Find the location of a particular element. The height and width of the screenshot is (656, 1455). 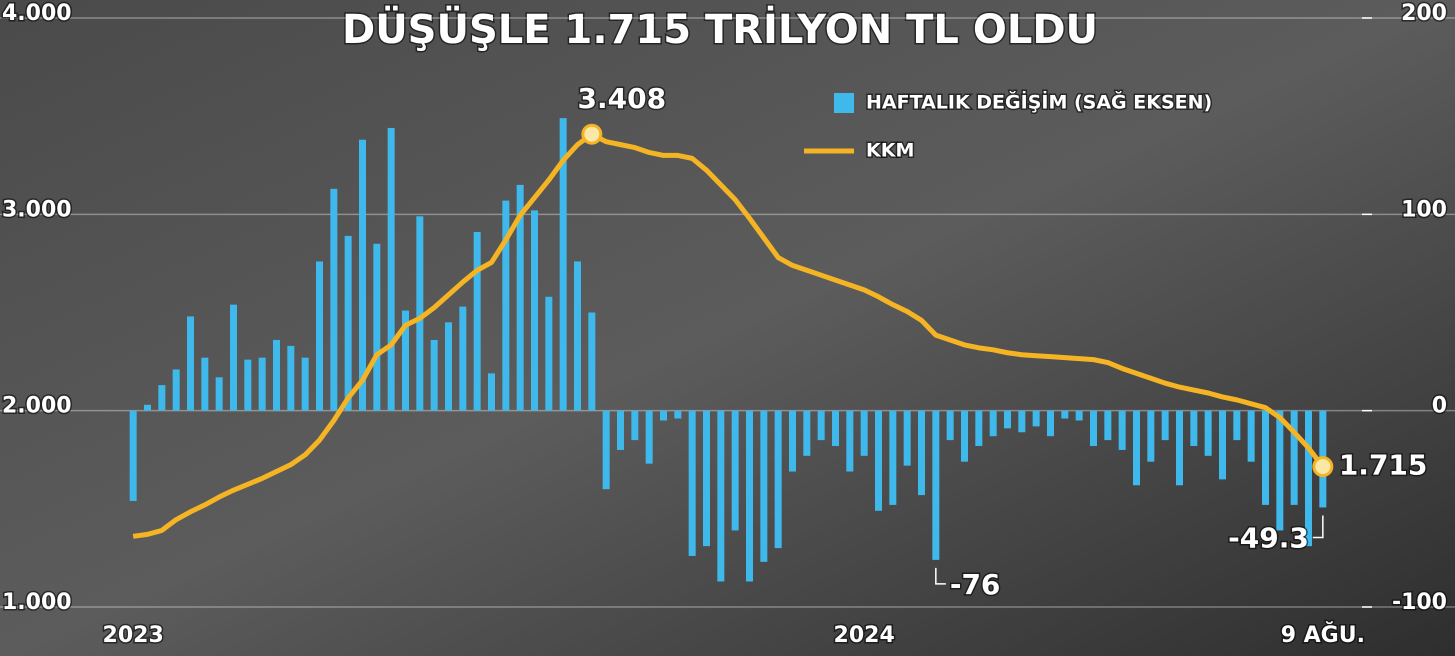

bar-value-label: -76 is located at coordinates (975, 584).